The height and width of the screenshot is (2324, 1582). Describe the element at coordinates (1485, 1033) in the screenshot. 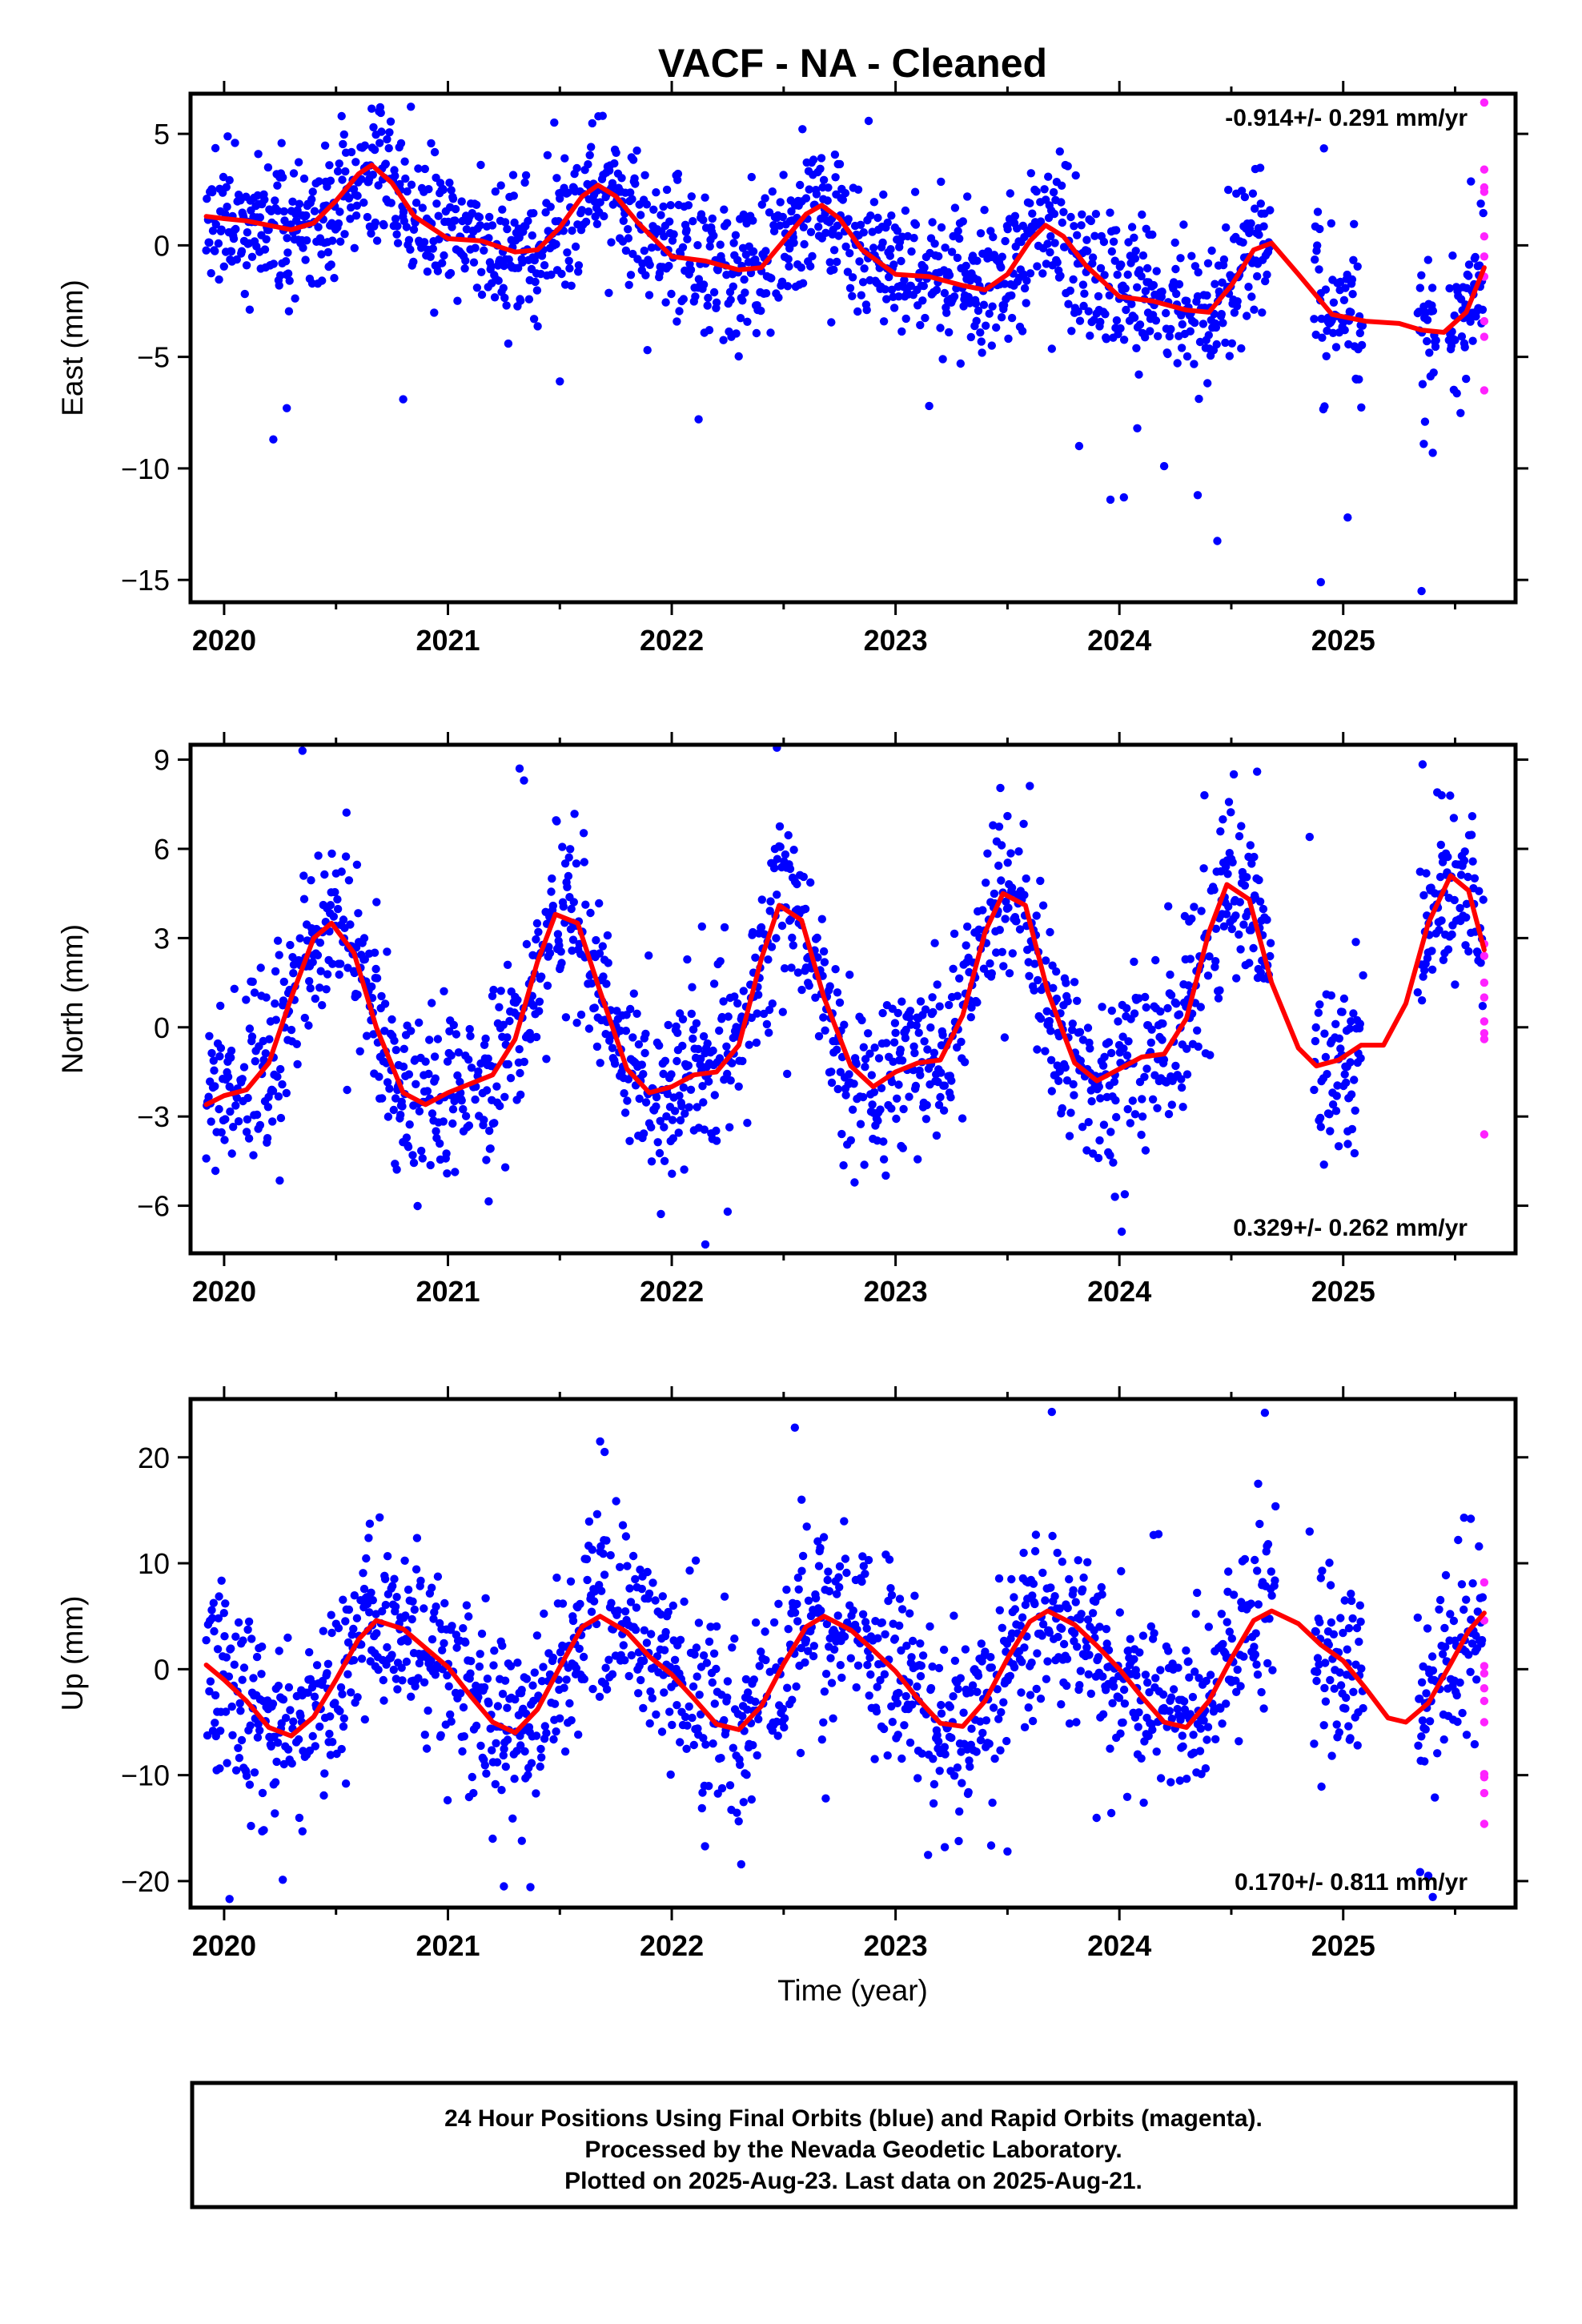

I see `north-rapid-point` at that location.